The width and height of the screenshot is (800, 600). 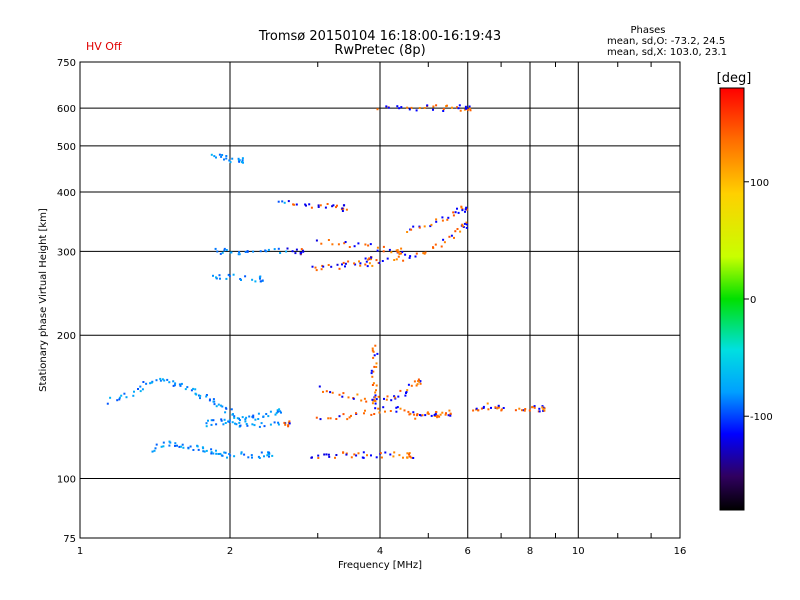 I want to click on phase-stats-o: mean, sd,O: -73.2, 24.5, so click(x=666, y=41).